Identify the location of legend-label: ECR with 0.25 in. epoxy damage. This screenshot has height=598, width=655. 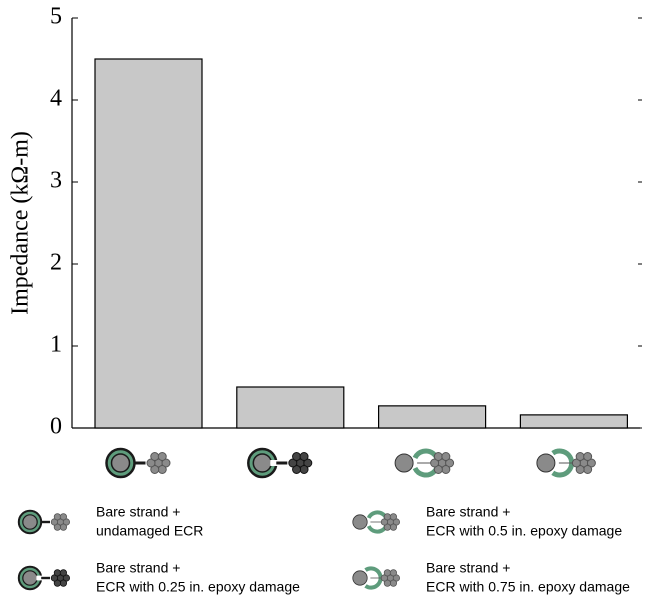
(198, 587).